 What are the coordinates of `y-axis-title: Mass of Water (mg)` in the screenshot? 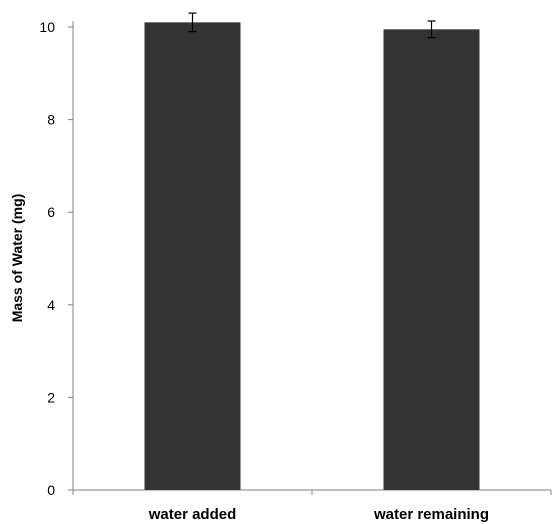 It's located at (17, 258).